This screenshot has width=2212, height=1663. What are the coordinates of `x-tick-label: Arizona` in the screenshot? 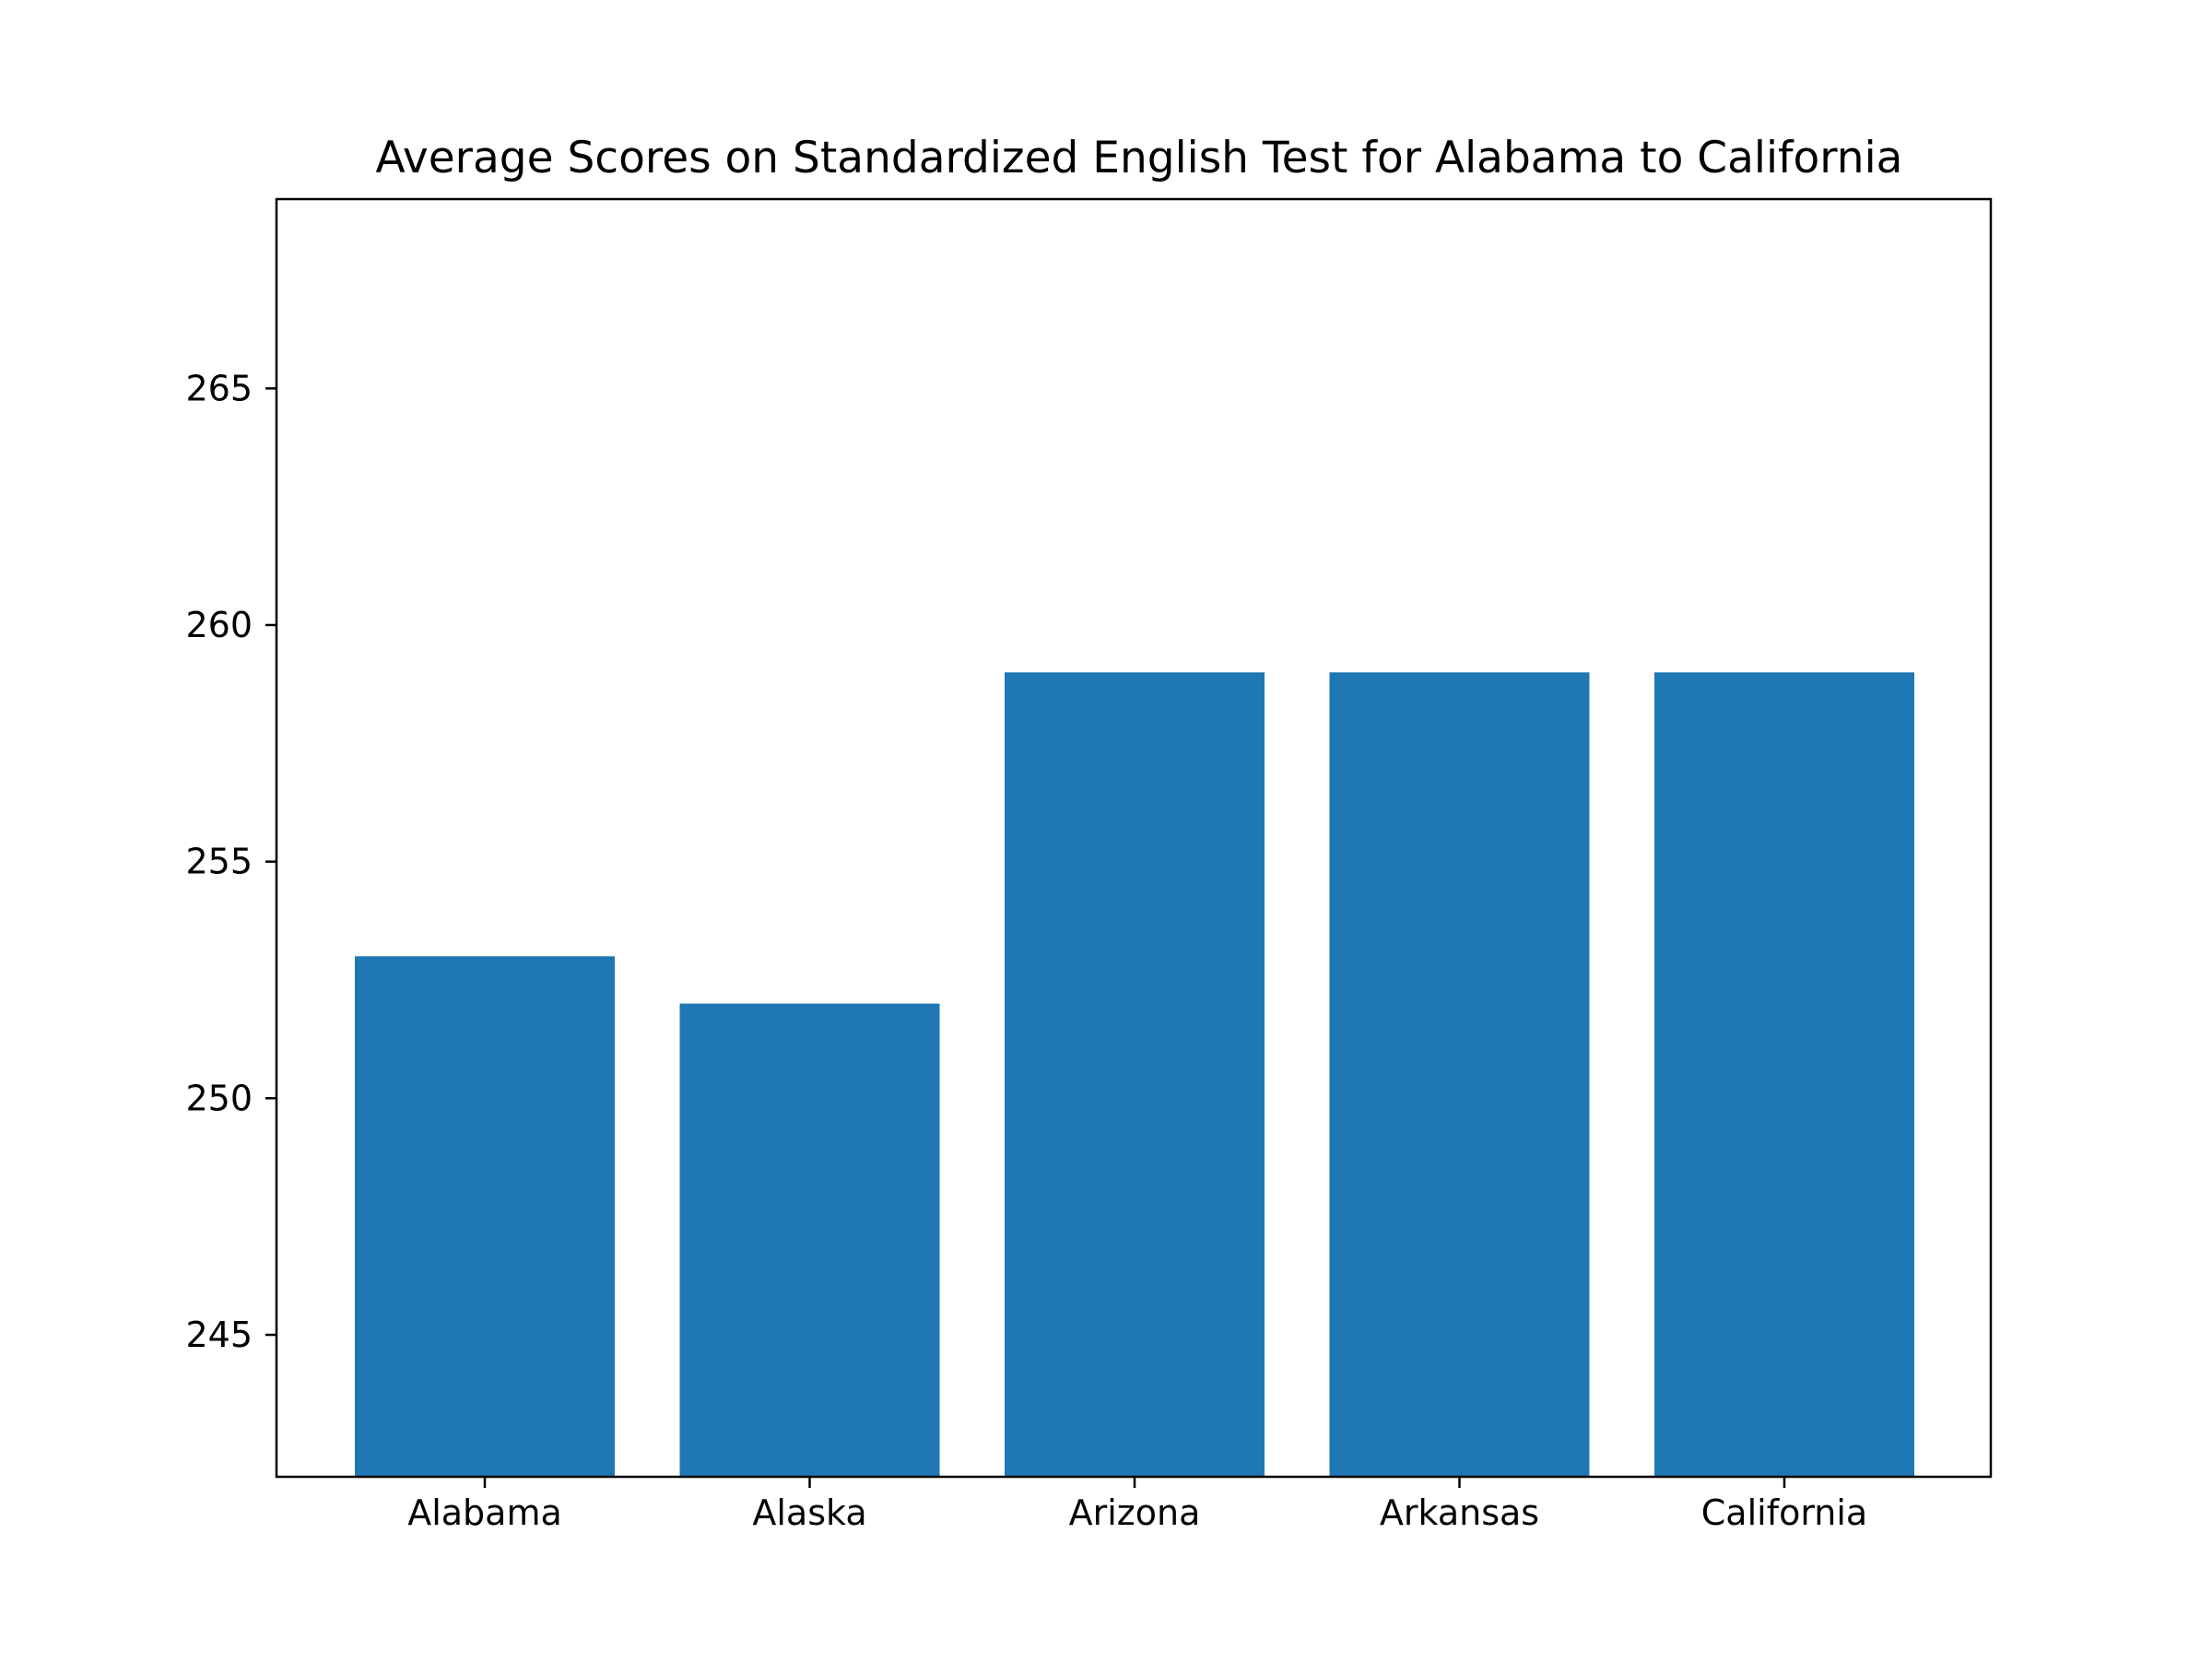 It's located at (1135, 1512).